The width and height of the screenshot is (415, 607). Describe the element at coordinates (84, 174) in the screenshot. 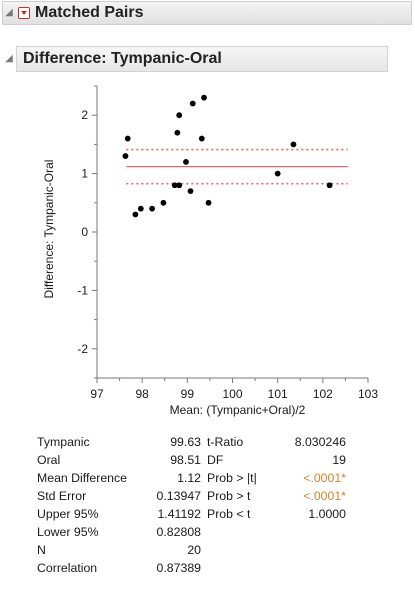

I see `y-tick-label: 1` at that location.